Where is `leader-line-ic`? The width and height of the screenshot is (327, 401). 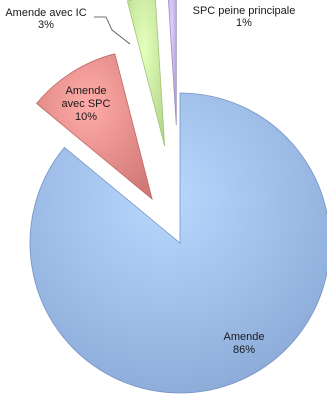
leader-line-ic is located at coordinates (112, 30).